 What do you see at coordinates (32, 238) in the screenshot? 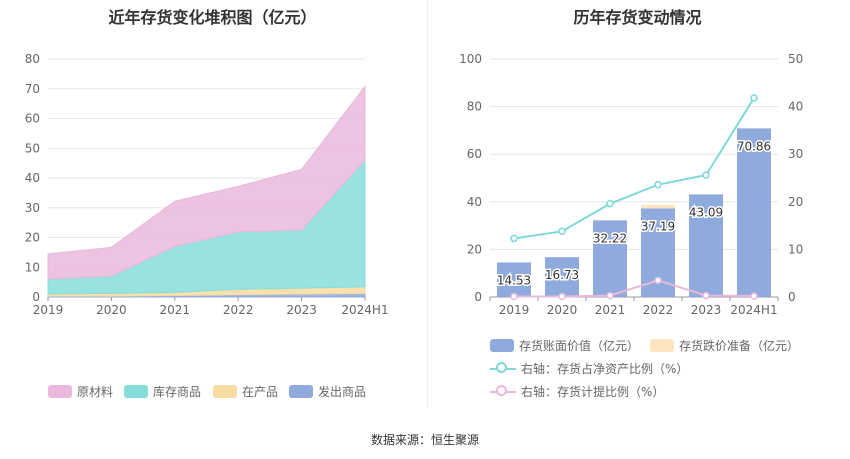
I see `y-tick-label: 20` at bounding box center [32, 238].